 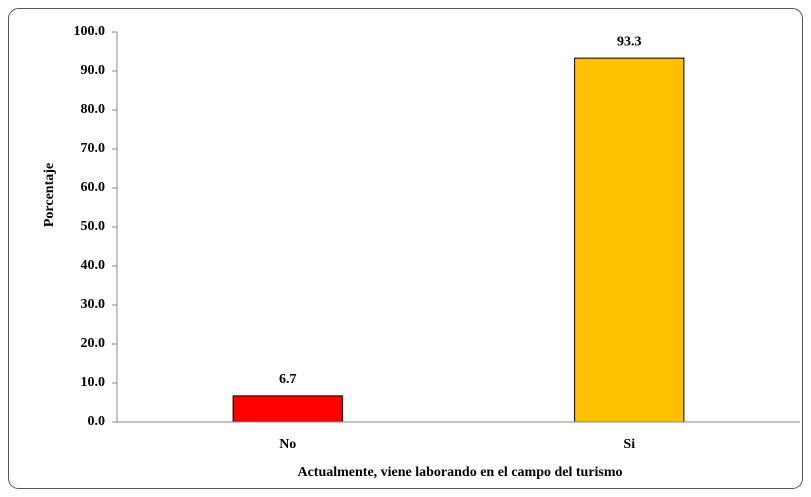 I want to click on y-tick-label: 30.0, so click(x=93, y=304).